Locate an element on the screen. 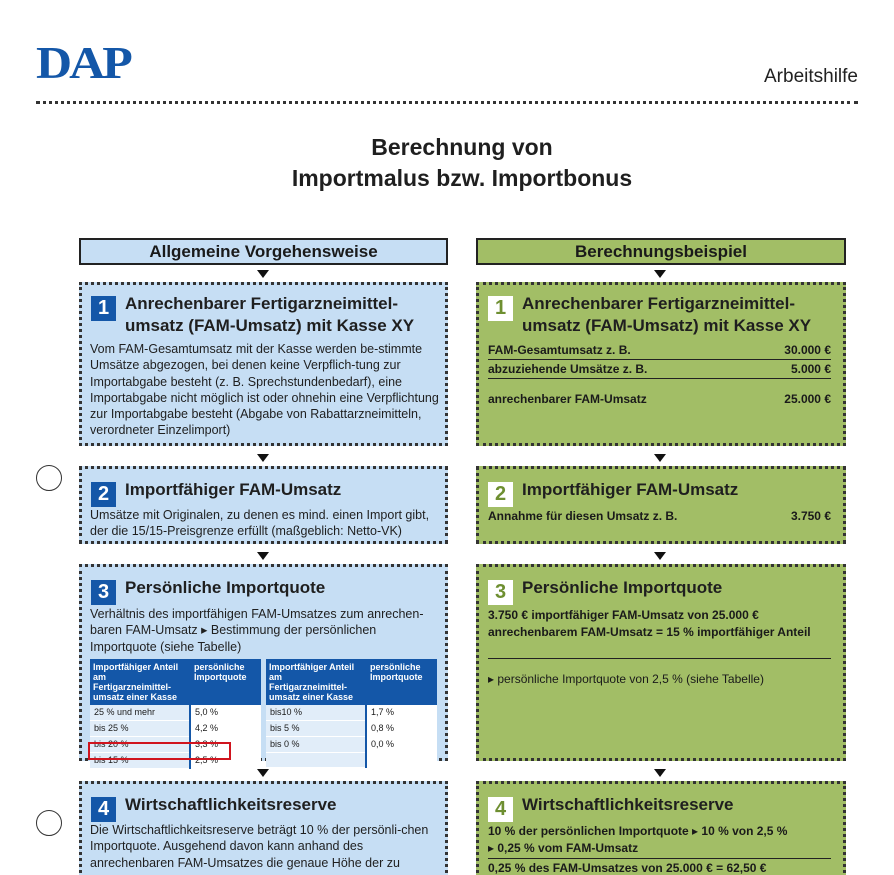  calc-value: 5.000 € is located at coordinates (810, 369).